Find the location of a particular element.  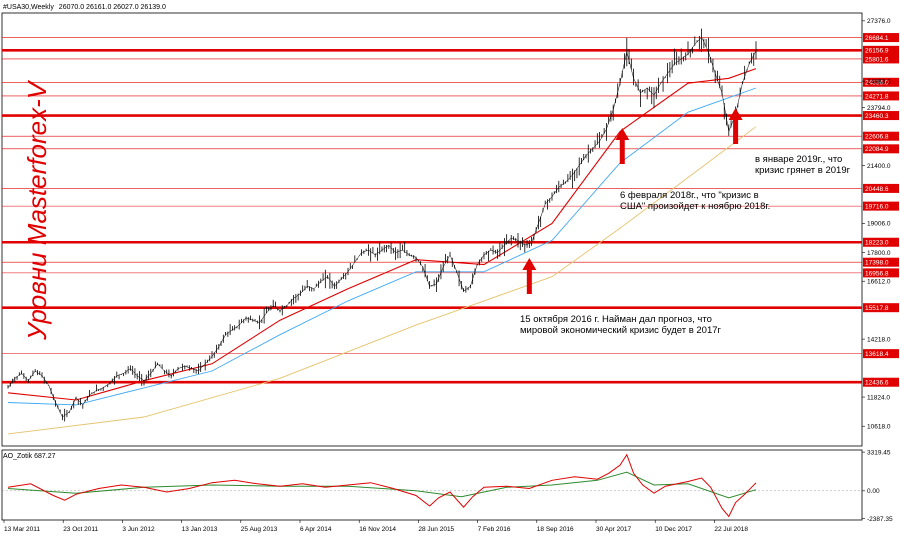

time-tick-label: 22 Jul 2018 is located at coordinates (731, 529).